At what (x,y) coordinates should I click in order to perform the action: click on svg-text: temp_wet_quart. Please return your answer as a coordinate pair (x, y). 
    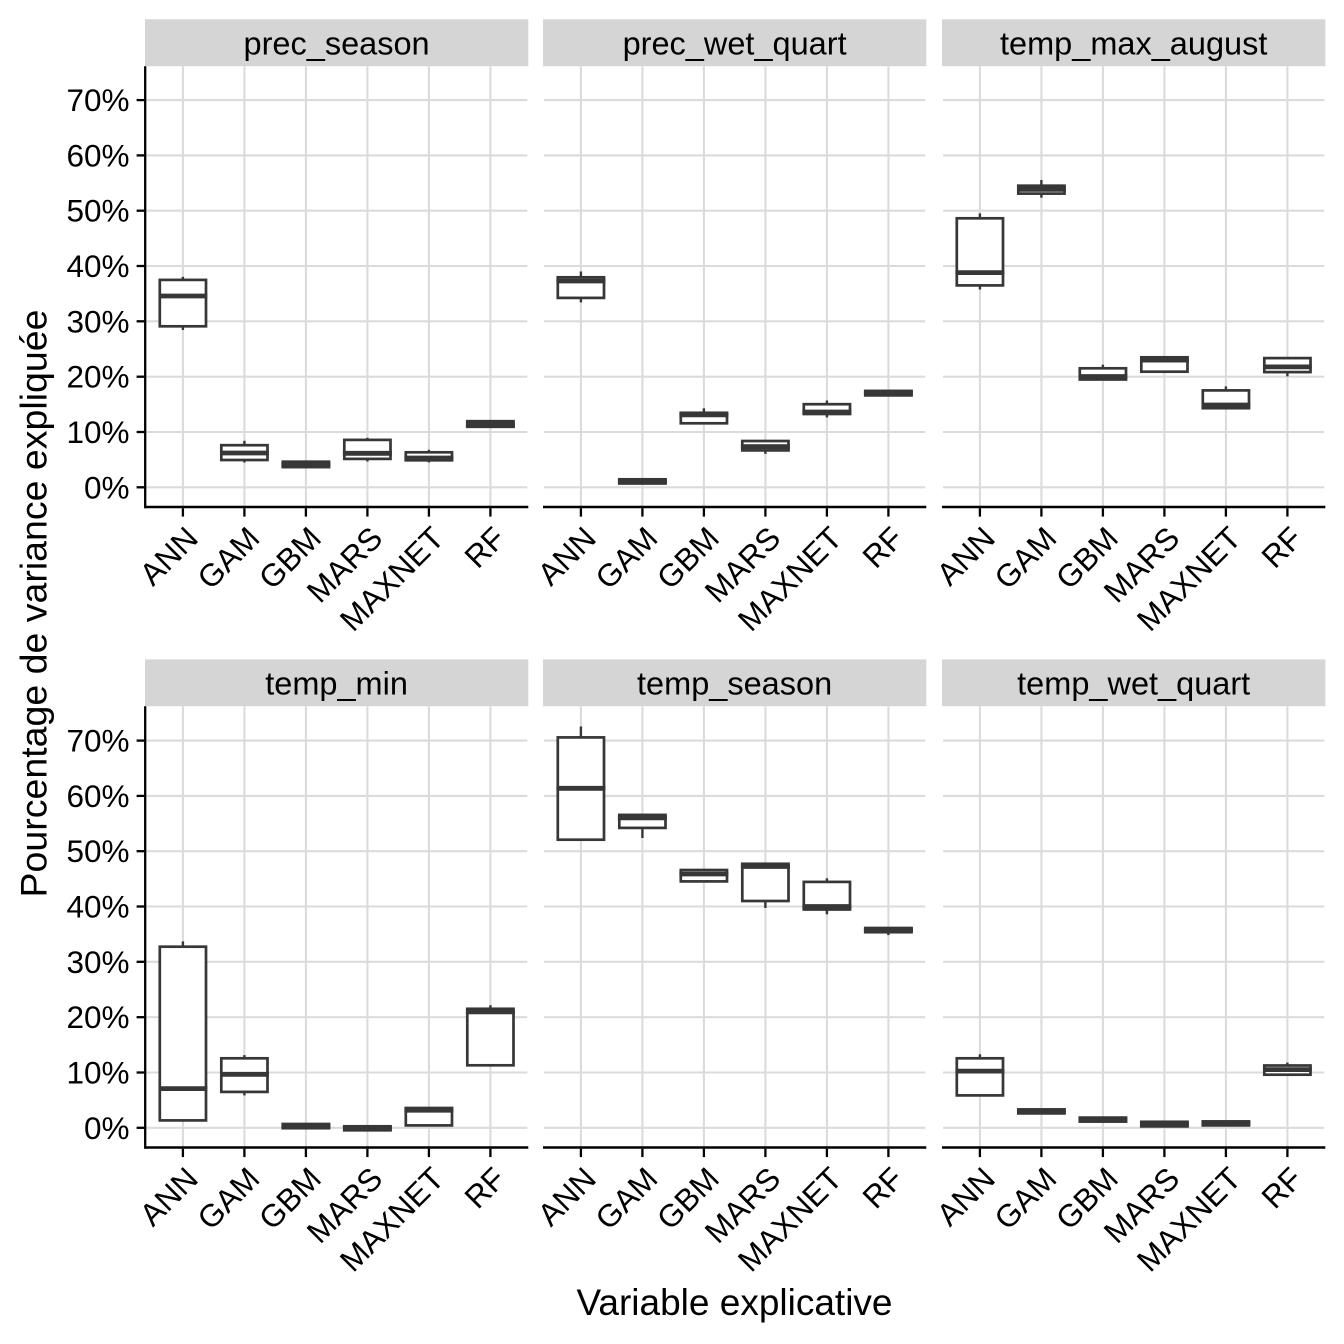
    Looking at the image, I should click on (1133, 683).